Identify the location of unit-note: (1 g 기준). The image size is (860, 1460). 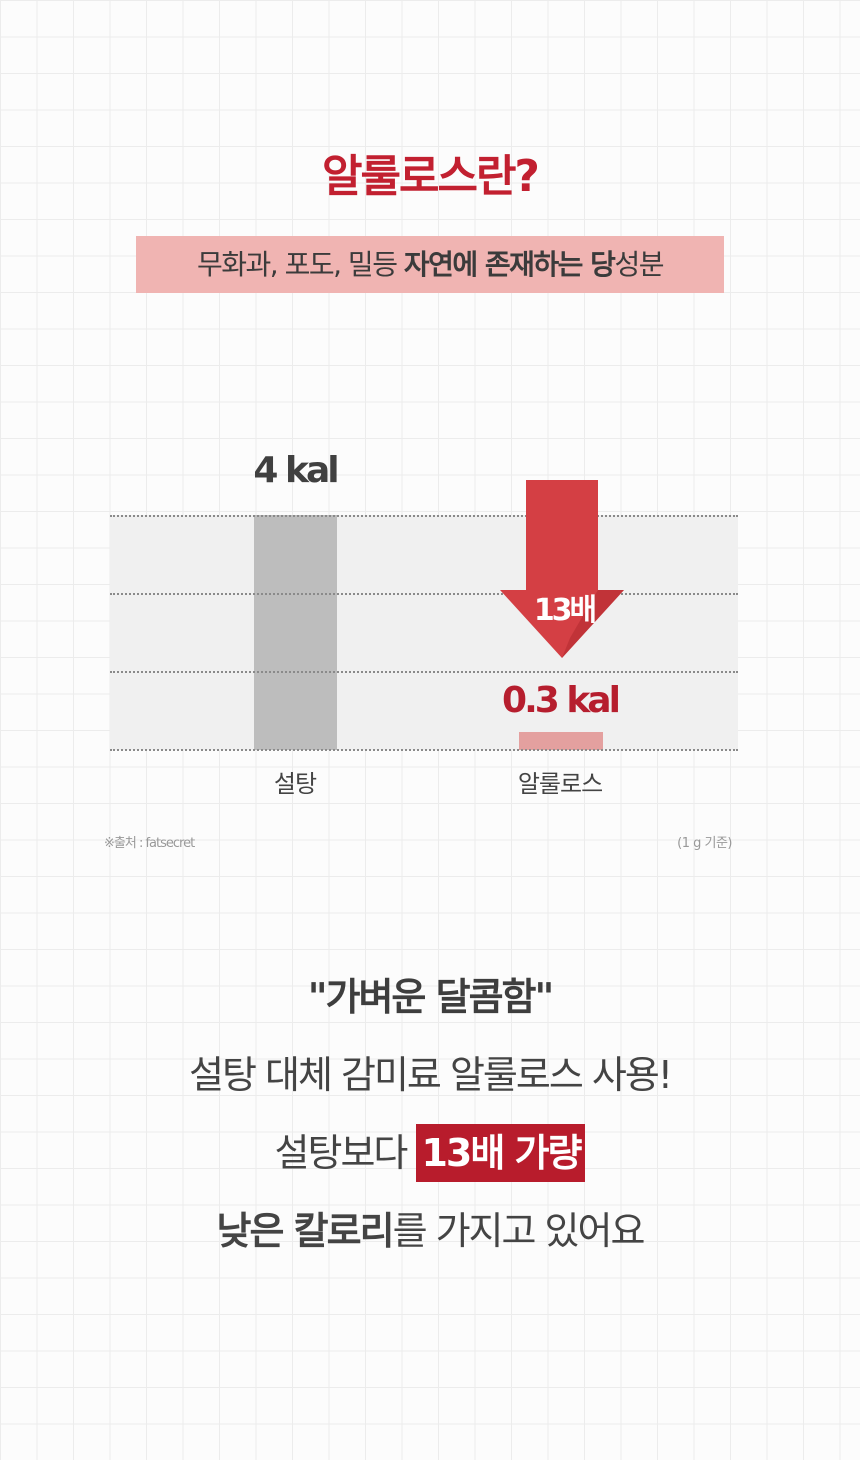
(704, 843).